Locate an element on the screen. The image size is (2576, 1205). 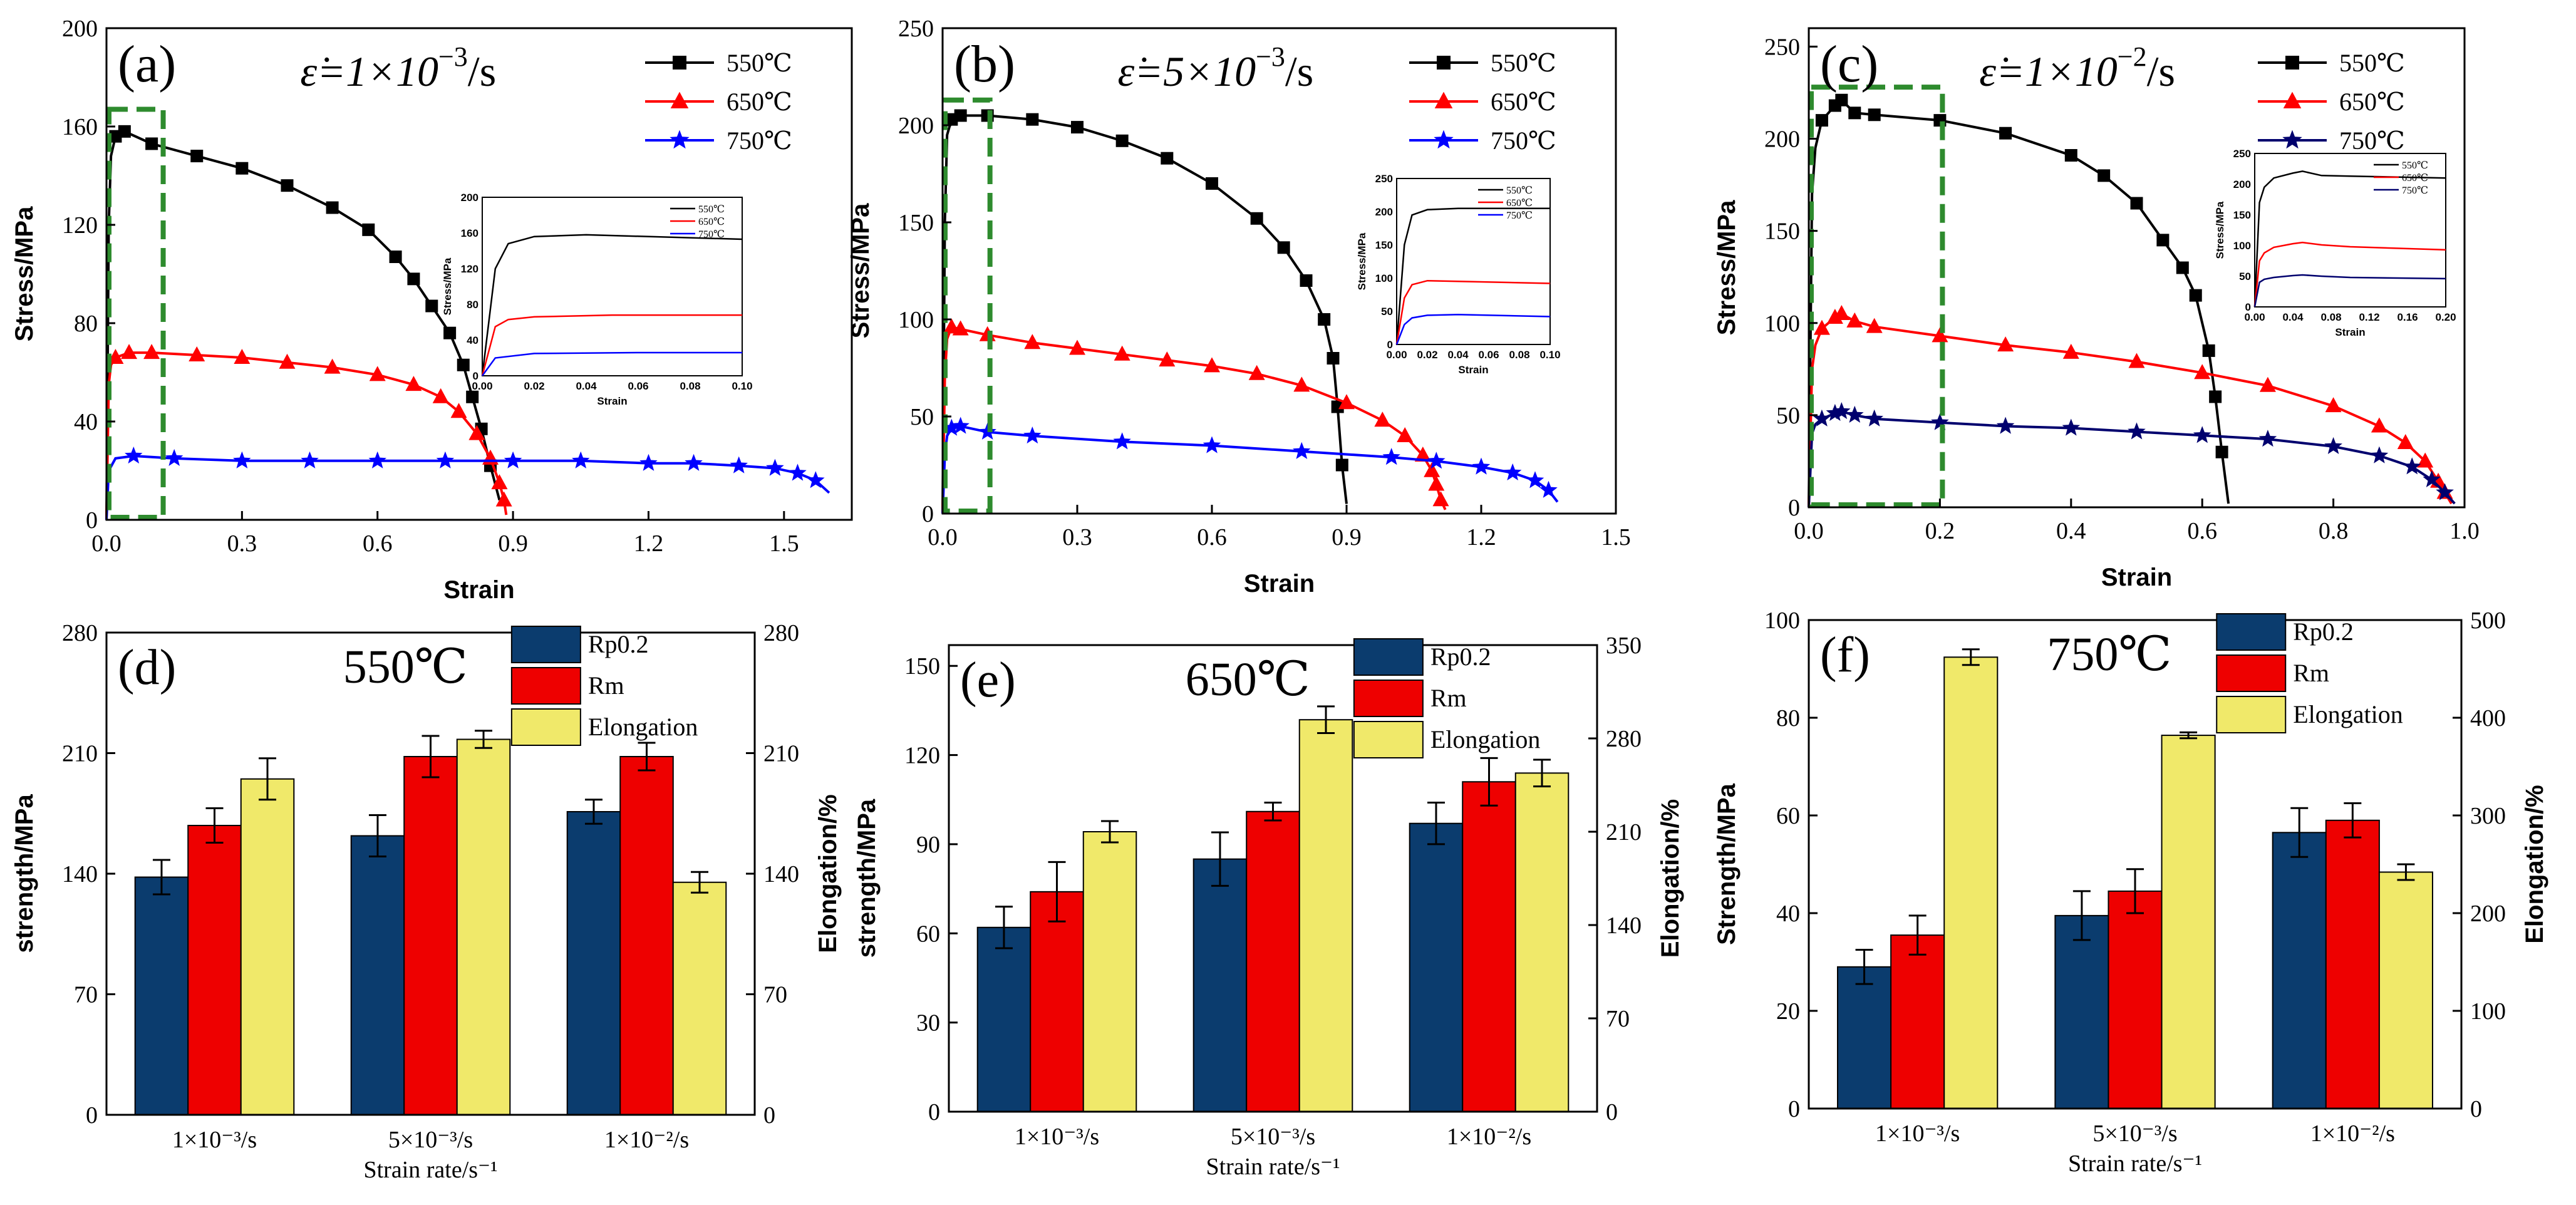
x-tick-label: 0.9 is located at coordinates (513, 543).